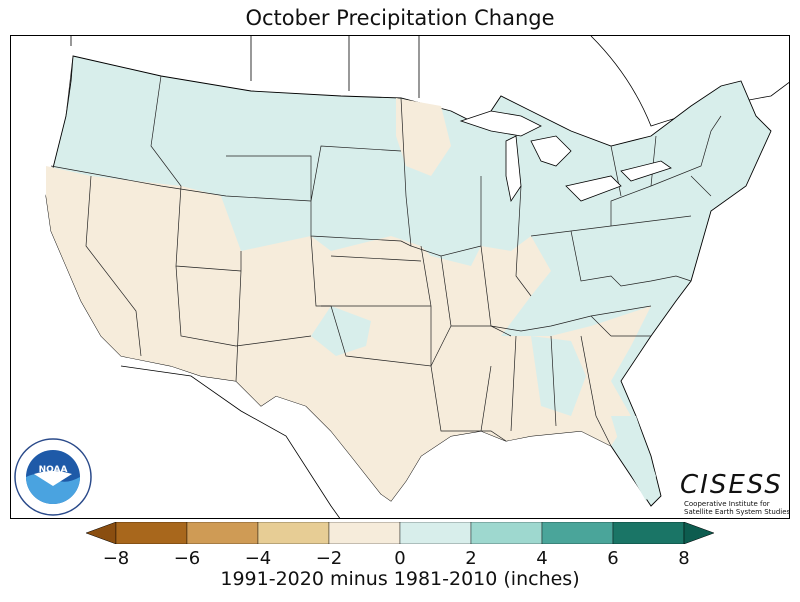 The height and width of the screenshot is (602, 800). What do you see at coordinates (633, 458) in the screenshot?
I see `blue-patch-florida` at bounding box center [633, 458].